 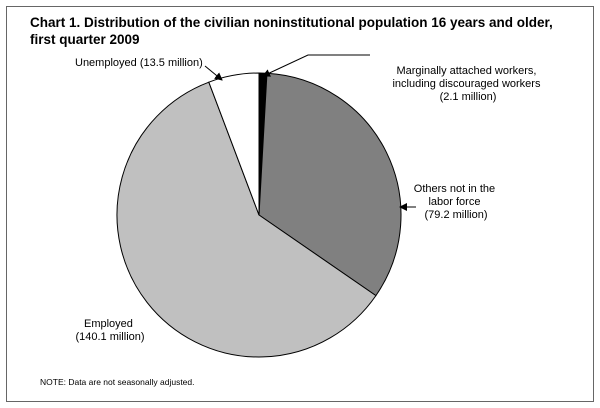 What do you see at coordinates (213, 73) in the screenshot?
I see `leader-unemployed` at bounding box center [213, 73].